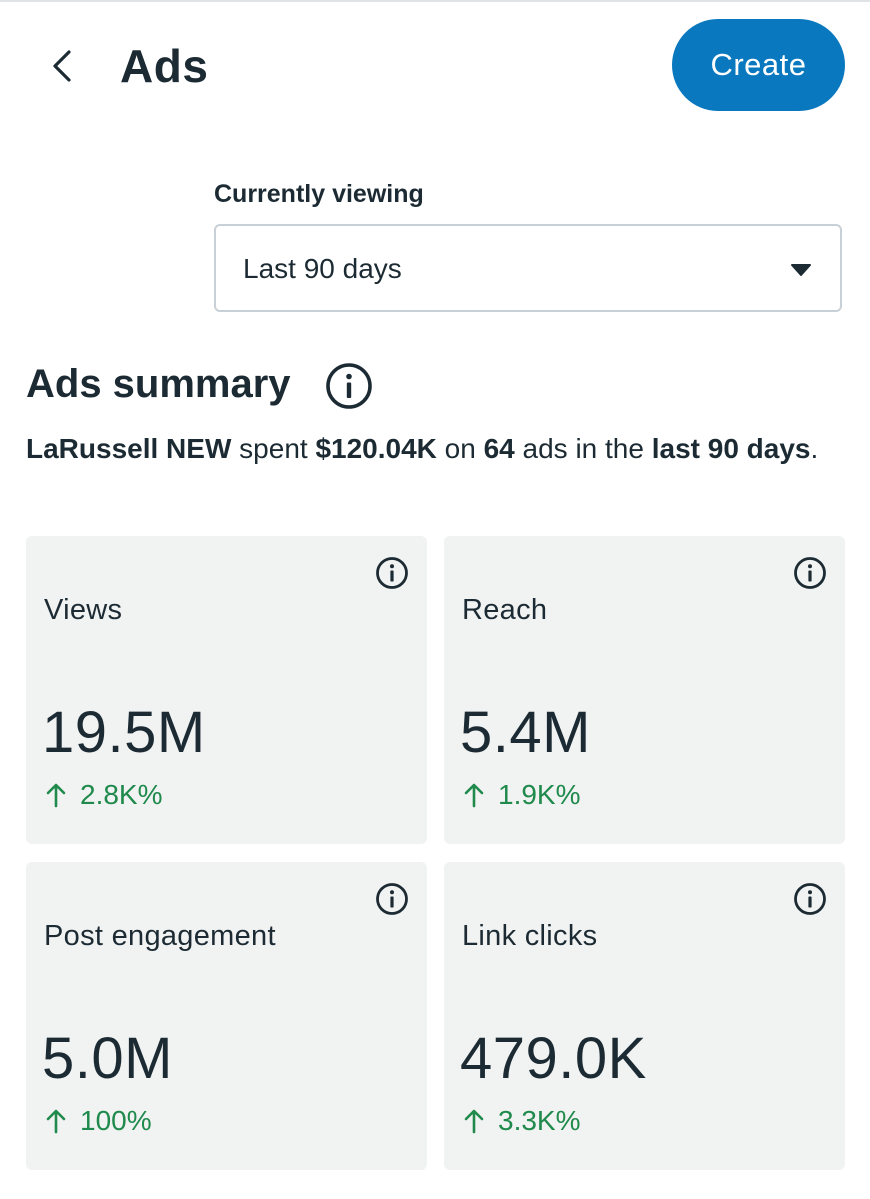 The image size is (870, 1199). I want to click on metric-label: Post engagement, so click(160, 936).